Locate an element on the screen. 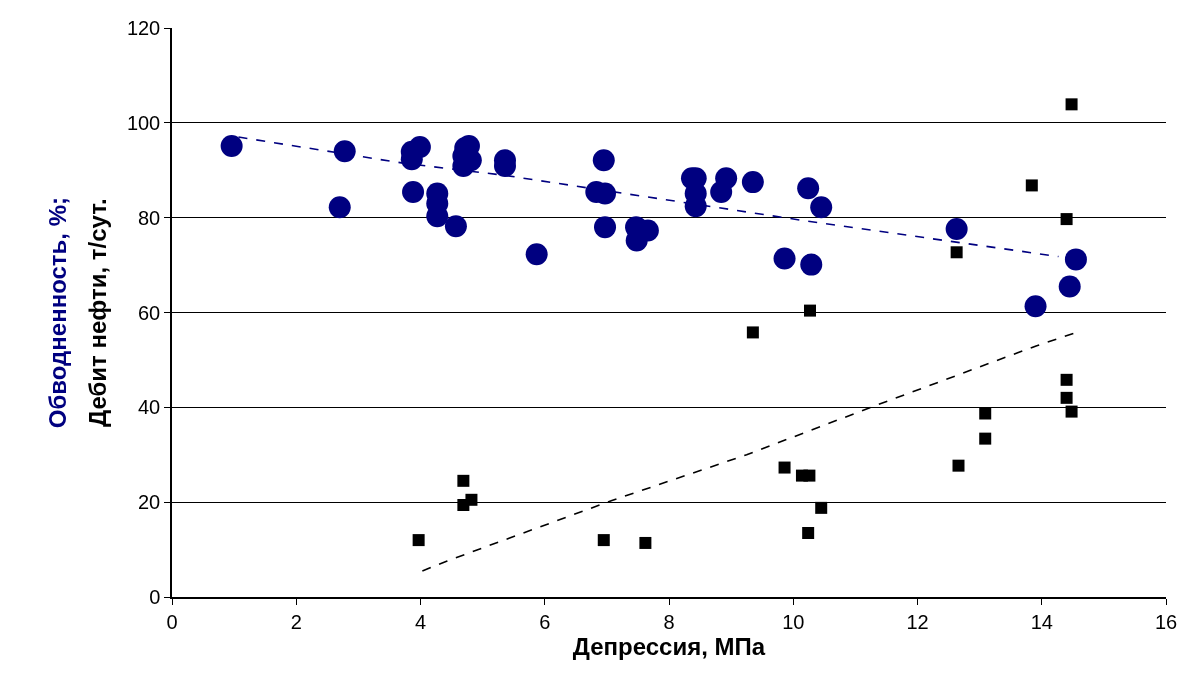  y-tick-label: 40 is located at coordinates (149, 407).